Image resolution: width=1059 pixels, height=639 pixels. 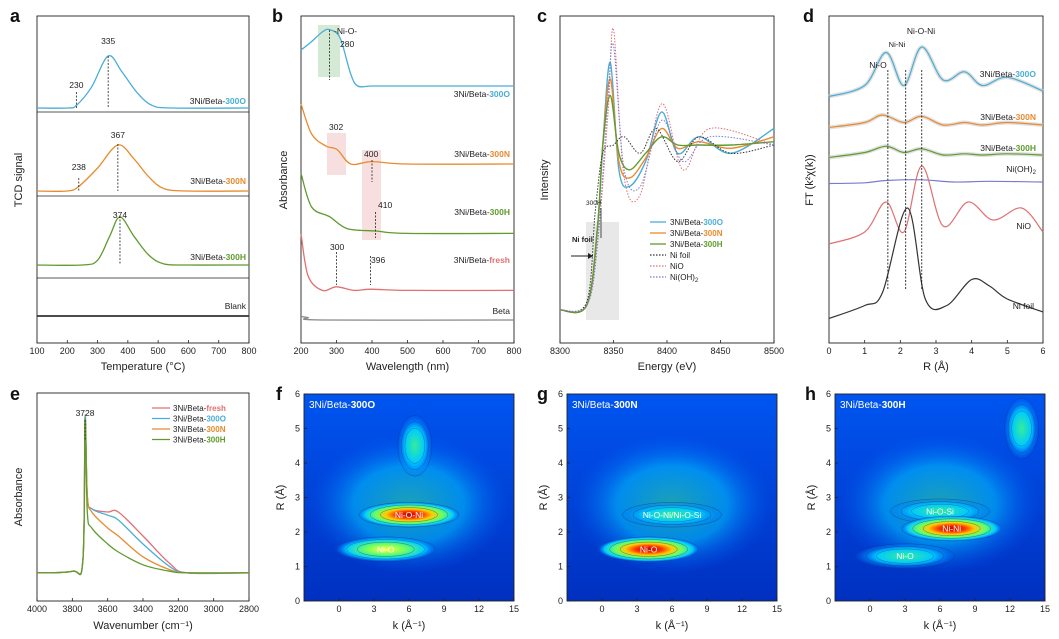 What do you see at coordinates (284, 180) in the screenshot?
I see `y-axis-label: Absorbance` at bounding box center [284, 180].